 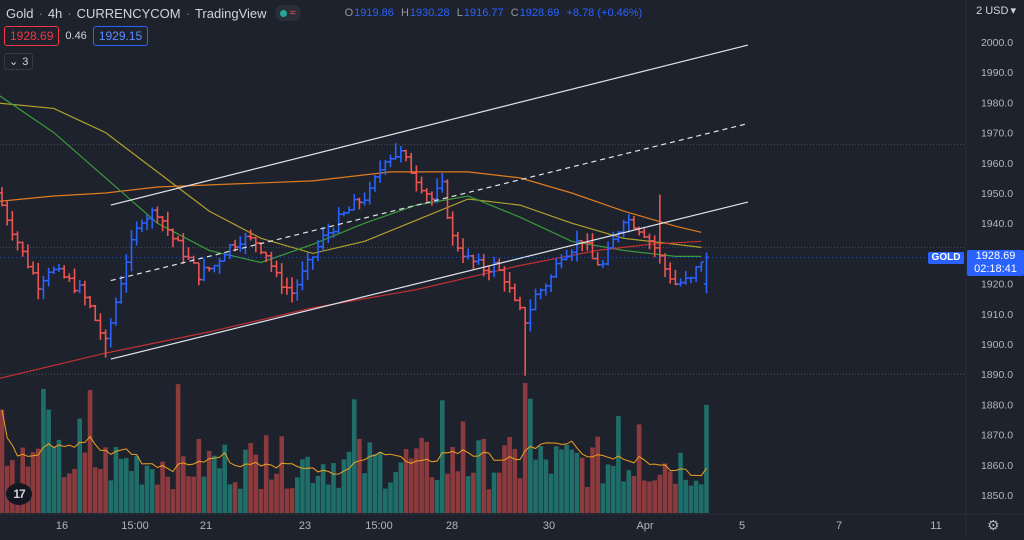 I want to click on time-tick-label: 23, so click(x=305, y=526).